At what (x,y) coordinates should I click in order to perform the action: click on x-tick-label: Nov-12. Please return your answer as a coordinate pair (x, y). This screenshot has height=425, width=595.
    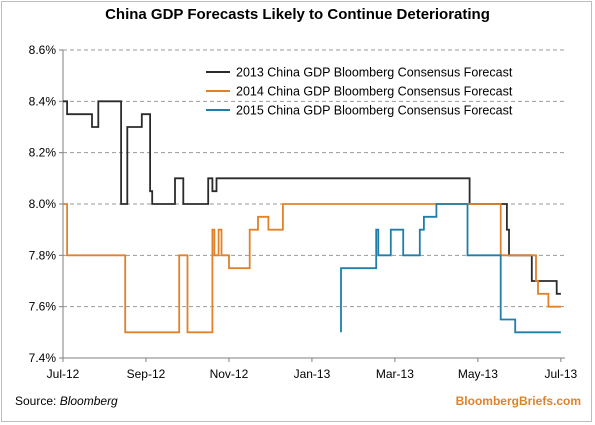
    Looking at the image, I should click on (229, 374).